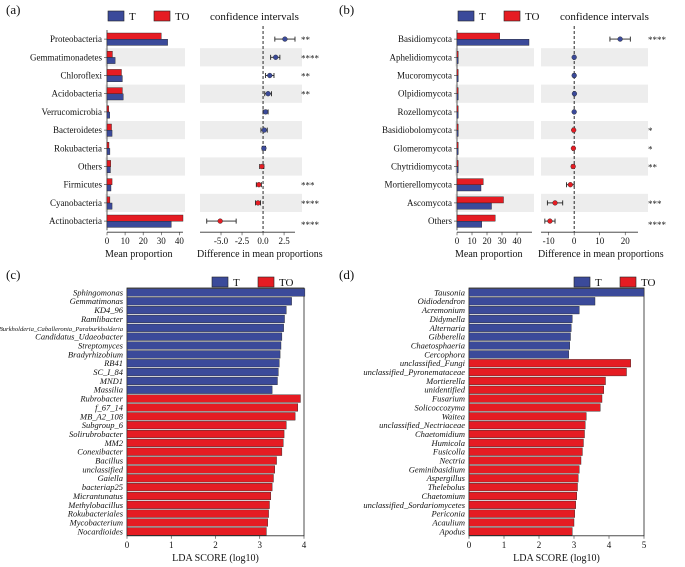  What do you see at coordinates (111, 381) in the screenshot?
I see `panel-c-taxon-label: MND1` at bounding box center [111, 381].